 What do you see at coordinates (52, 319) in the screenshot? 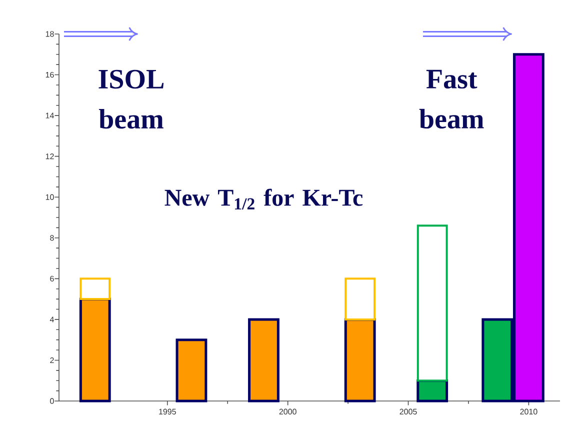
I see `y-tick-label: 4` at bounding box center [52, 319].